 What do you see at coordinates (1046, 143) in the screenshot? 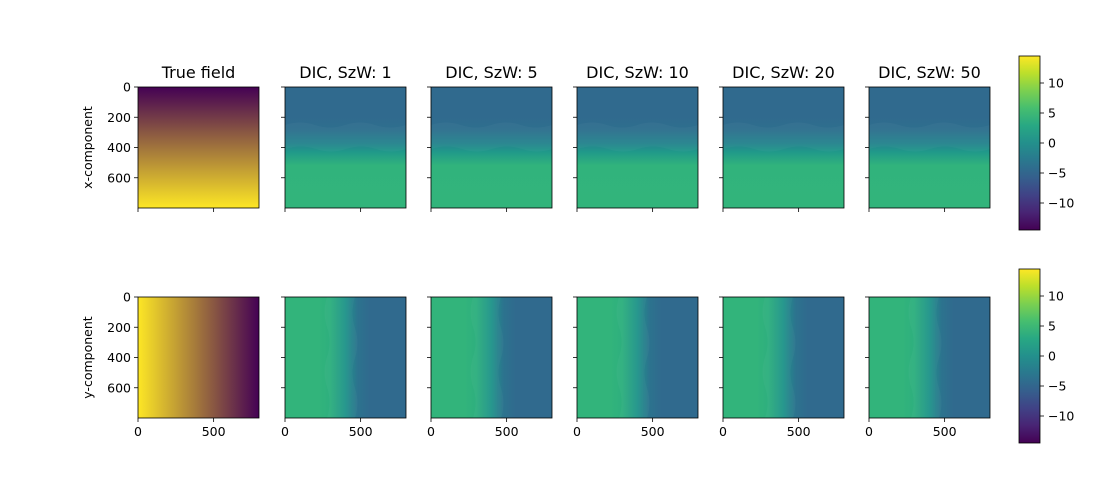
I see `colorbar-0: 10 5 0 −5 −10` at bounding box center [1046, 143].